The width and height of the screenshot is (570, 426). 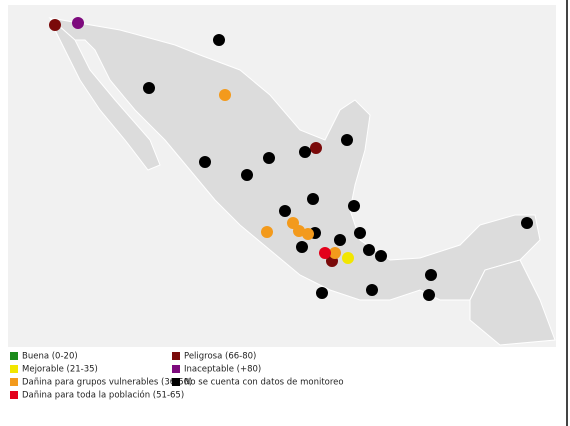 What do you see at coordinates (50, 357) in the screenshot?
I see `legend-label: Buena (0-20)` at bounding box center [50, 357].